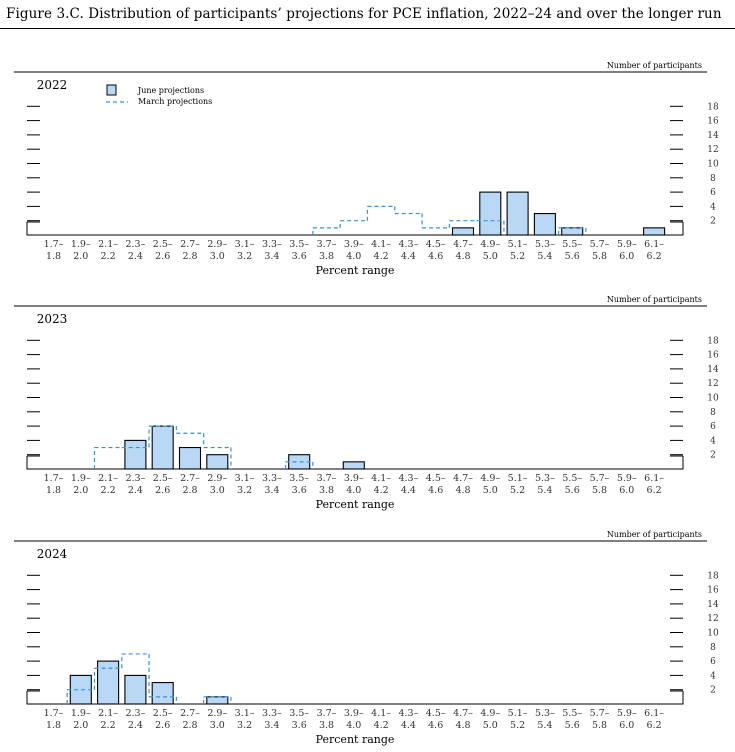 This screenshot has width=735, height=752. I want to click on x-tick-label-bottom: 6.0, so click(626, 490).